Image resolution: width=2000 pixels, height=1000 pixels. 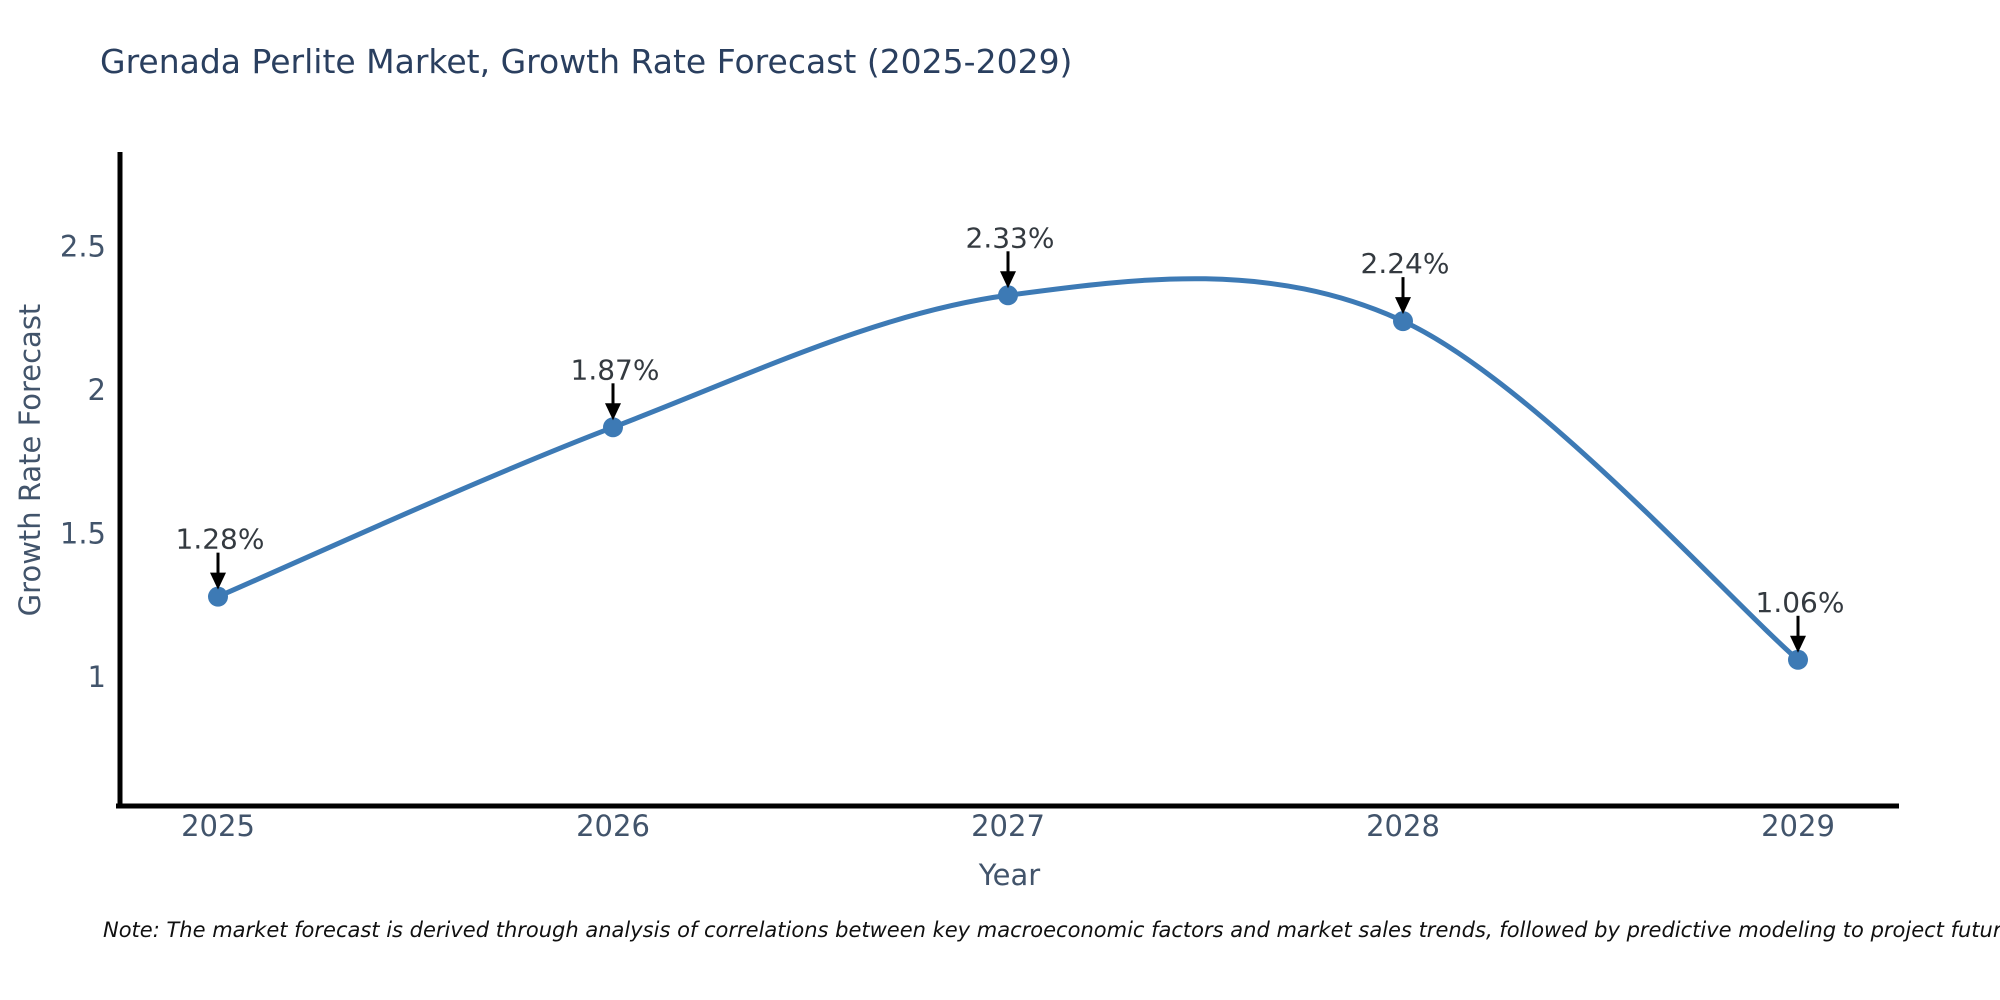 What do you see at coordinates (97, 677) in the screenshot?
I see `y-tick-label: 1` at bounding box center [97, 677].